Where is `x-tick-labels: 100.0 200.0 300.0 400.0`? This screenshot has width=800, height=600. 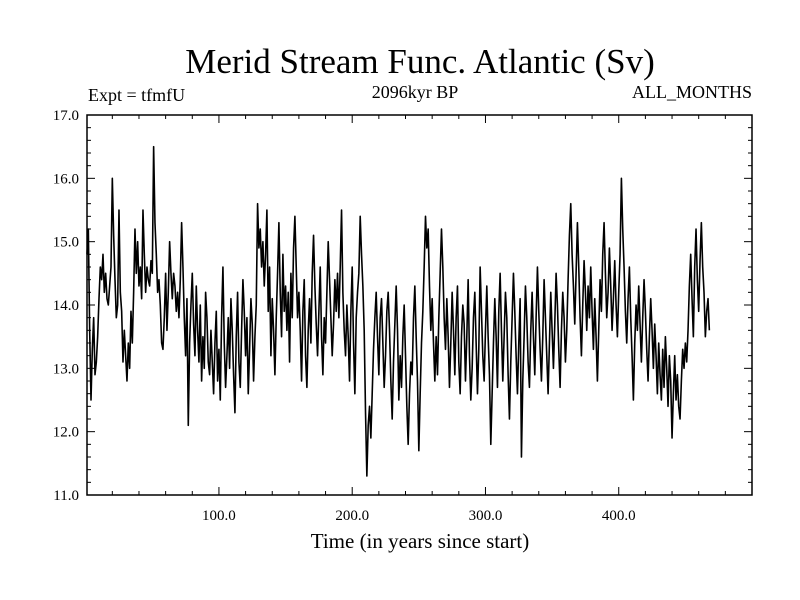
x-tick-labels: 100.0 200.0 300.0 400.0 is located at coordinates (419, 516).